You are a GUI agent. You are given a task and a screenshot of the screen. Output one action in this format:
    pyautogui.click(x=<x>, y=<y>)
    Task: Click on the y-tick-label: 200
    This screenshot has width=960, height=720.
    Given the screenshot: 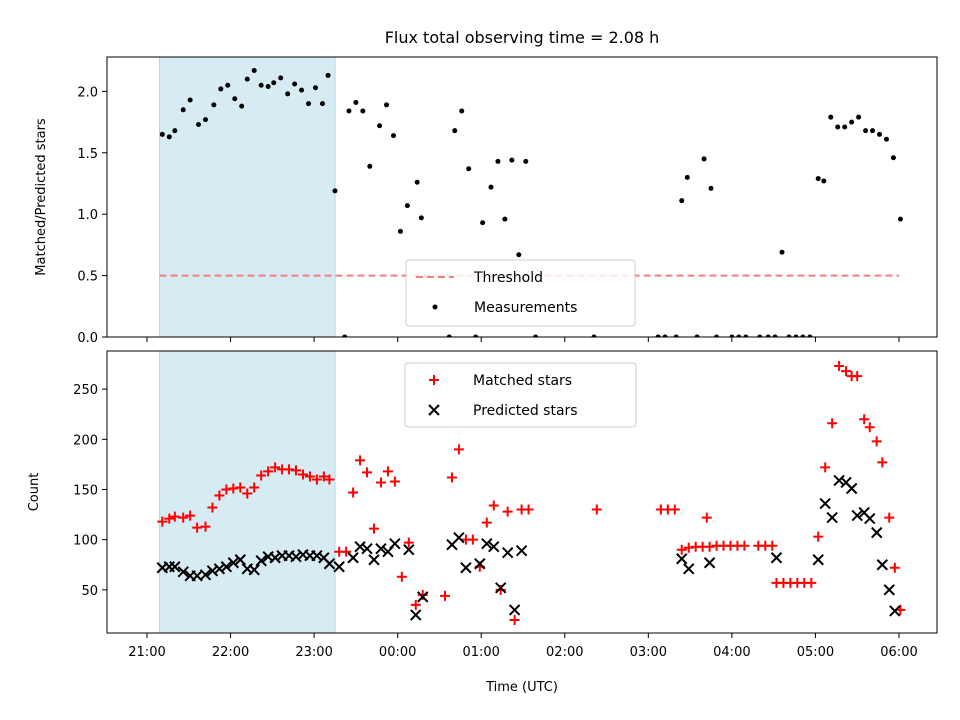 What is the action you would take?
    pyautogui.click(x=85, y=440)
    